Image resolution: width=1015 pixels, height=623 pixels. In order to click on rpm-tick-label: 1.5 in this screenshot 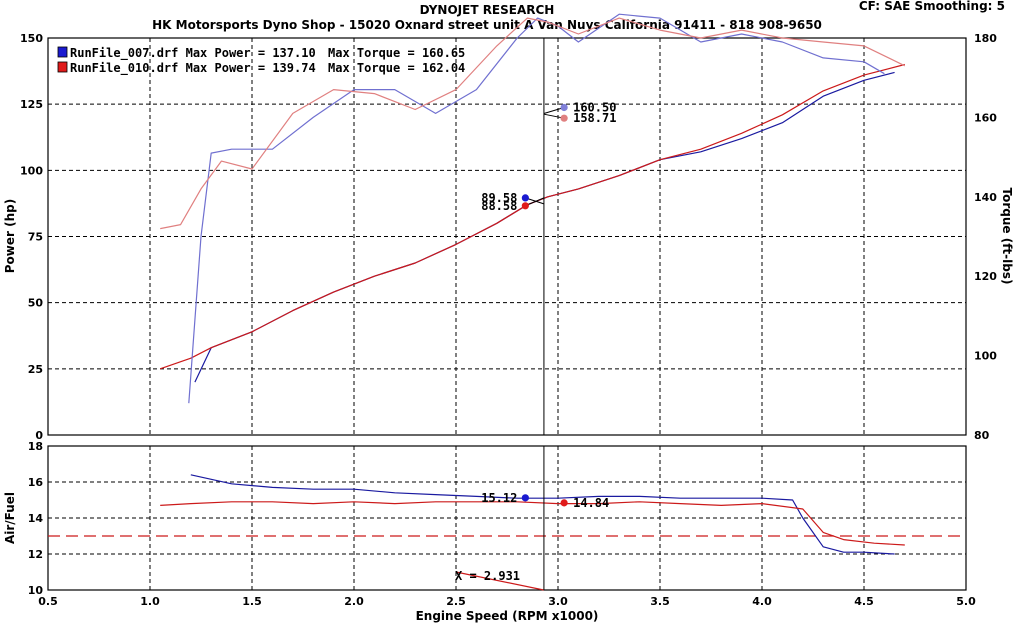, I will do `click(252, 601)`.